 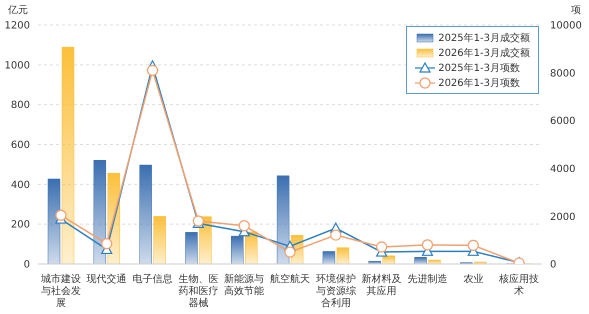 I want to click on x-tick-label: 核应用技术, so click(x=519, y=285).